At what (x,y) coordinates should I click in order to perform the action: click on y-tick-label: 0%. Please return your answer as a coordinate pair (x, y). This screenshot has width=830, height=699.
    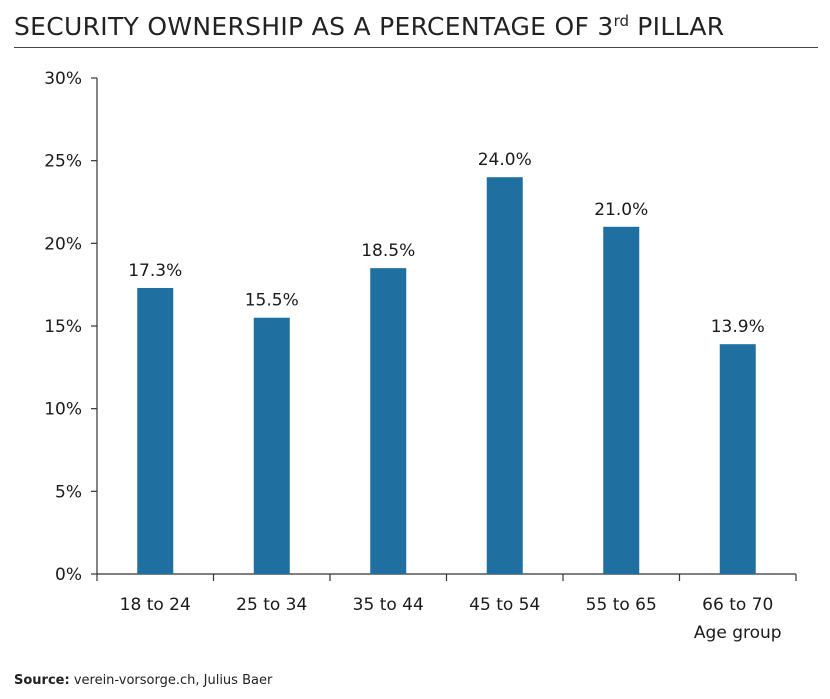
    Looking at the image, I should click on (68, 575).